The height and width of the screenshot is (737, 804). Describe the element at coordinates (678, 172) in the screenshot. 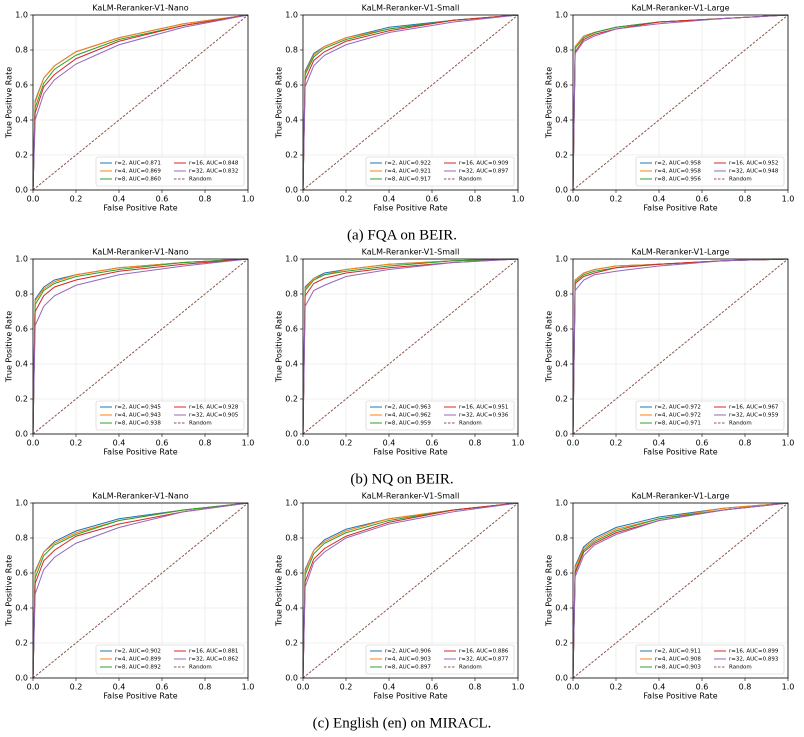

I see `legend-label: r=4, AUC=0.958` at that location.